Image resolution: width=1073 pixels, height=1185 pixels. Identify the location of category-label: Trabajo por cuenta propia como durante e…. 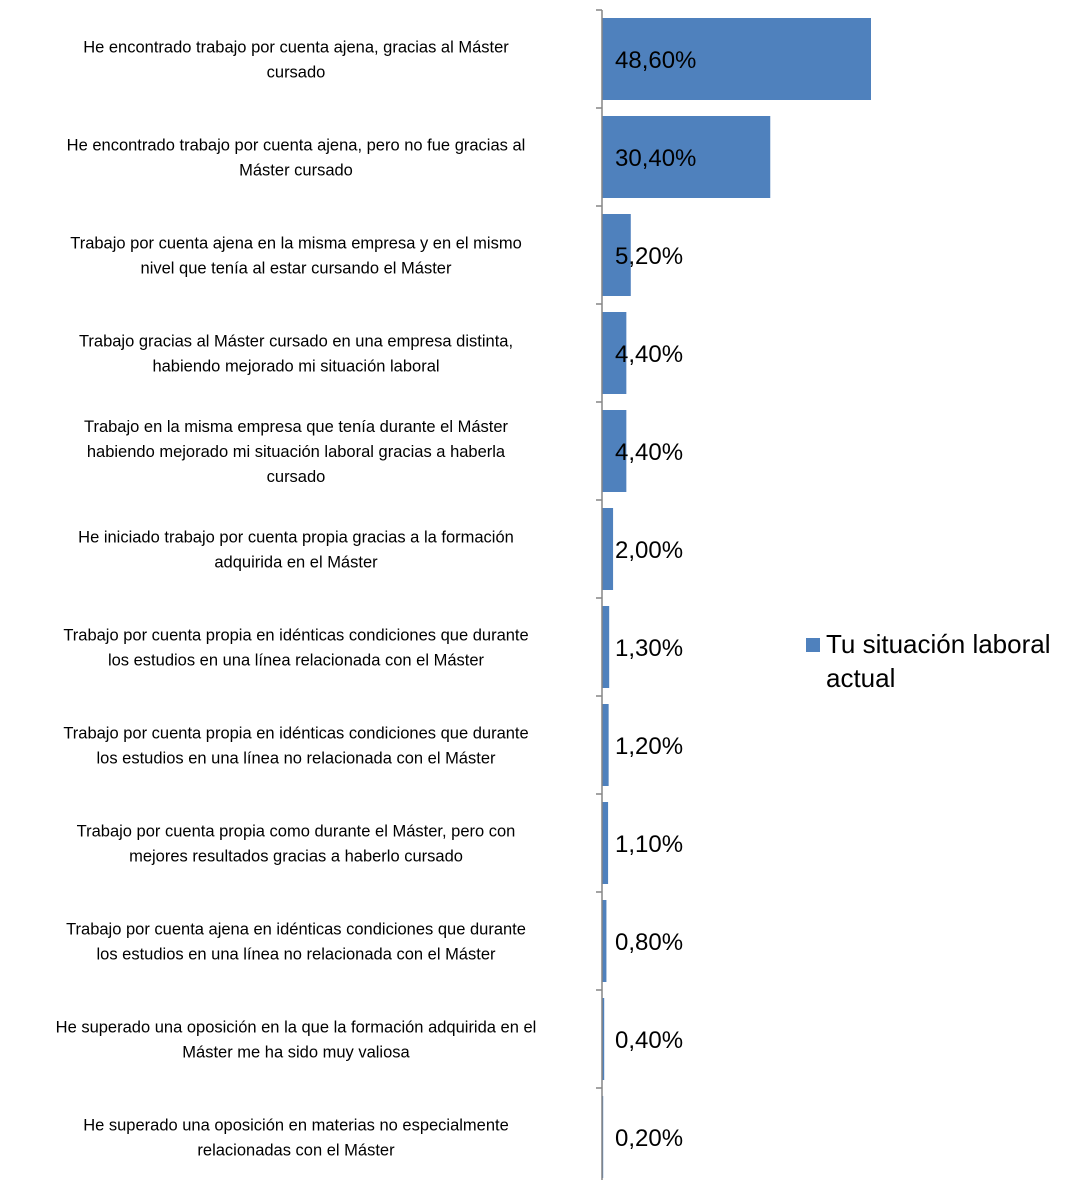
(296, 844).